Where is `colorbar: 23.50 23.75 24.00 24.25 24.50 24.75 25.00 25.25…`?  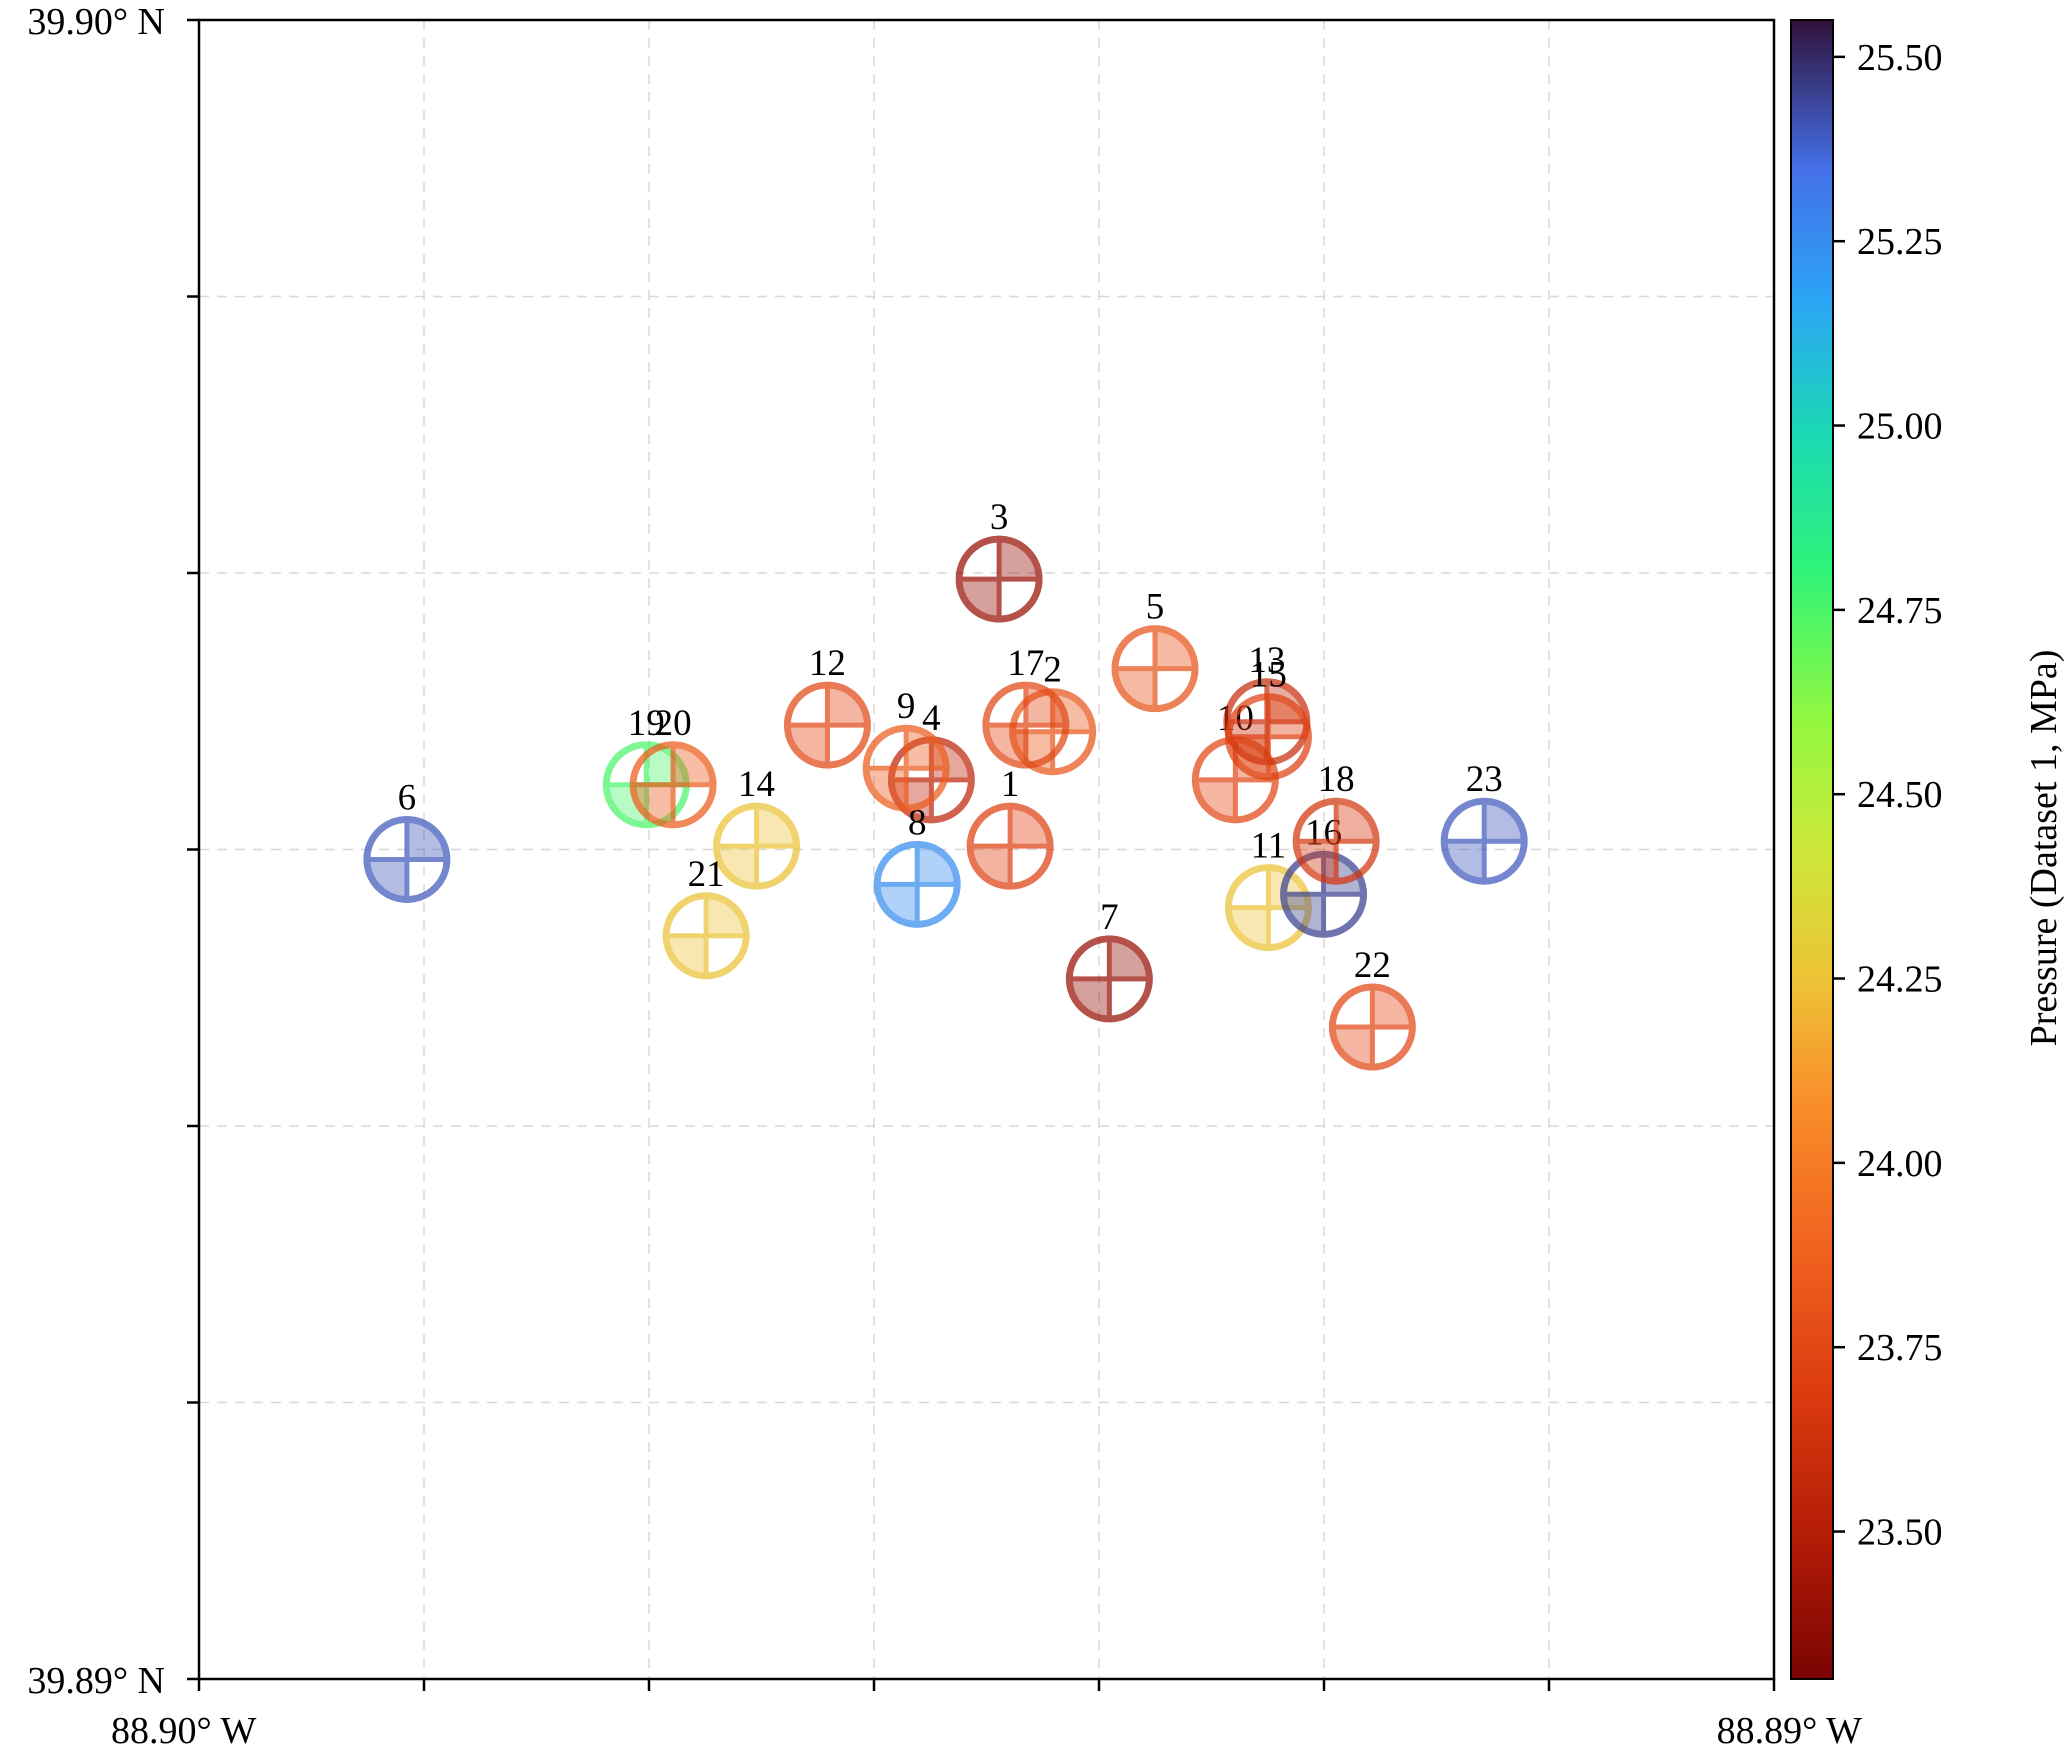 colorbar: 23.50 23.75 24.00 24.25 24.50 24.75 25.00 25.25… is located at coordinates (1927, 849).